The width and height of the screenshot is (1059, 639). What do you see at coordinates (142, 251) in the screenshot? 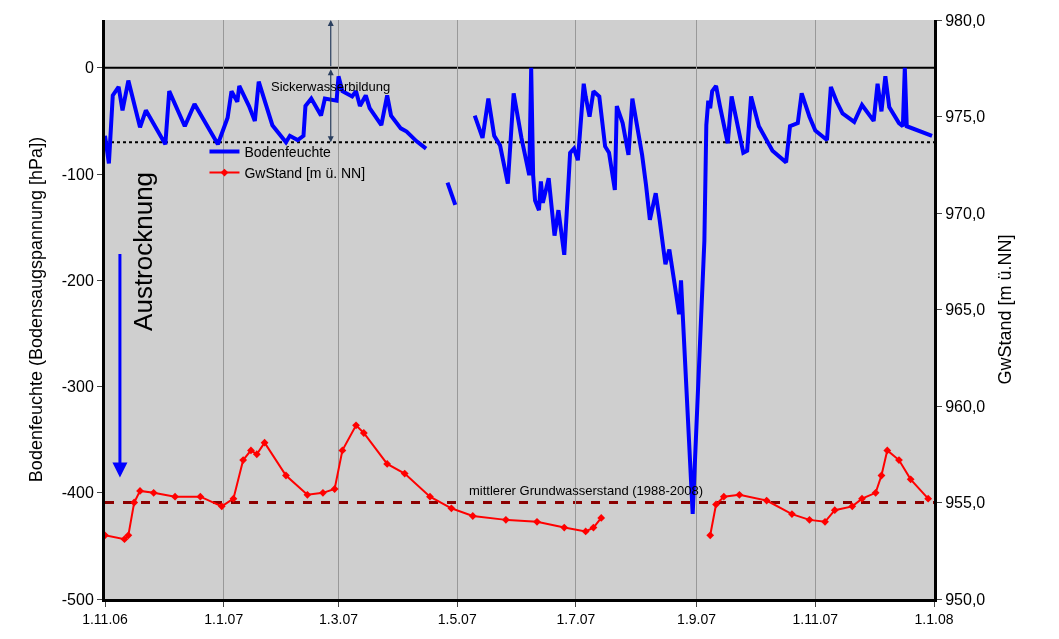
I see `annotation: Austrocknung` at bounding box center [142, 251].